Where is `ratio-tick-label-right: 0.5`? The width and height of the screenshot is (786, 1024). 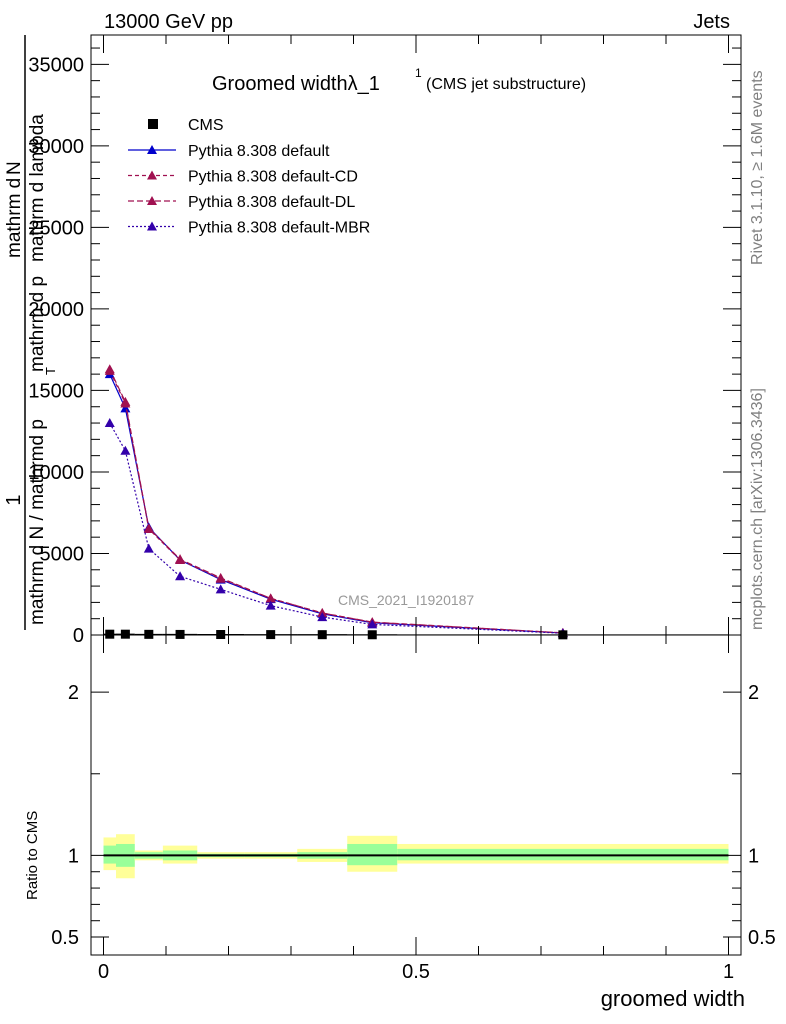
ratio-tick-label-right: 0.5 is located at coordinates (762, 938).